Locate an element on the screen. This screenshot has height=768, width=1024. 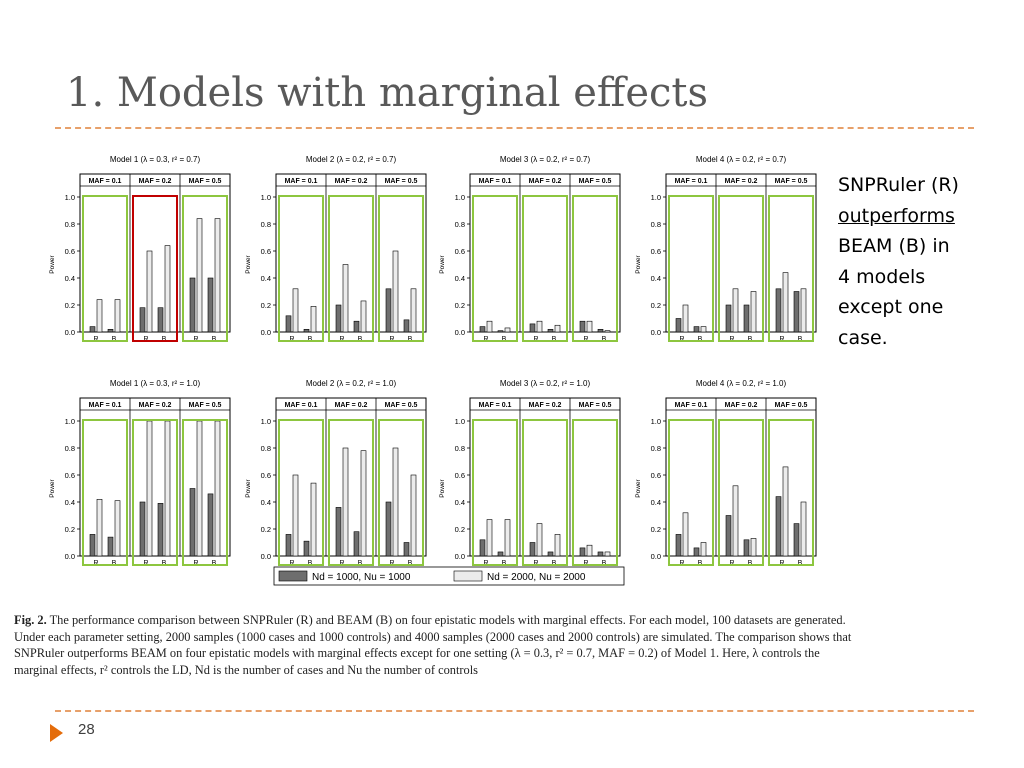
side-note-line: SNPRuler (R) is located at coordinates (898, 185).